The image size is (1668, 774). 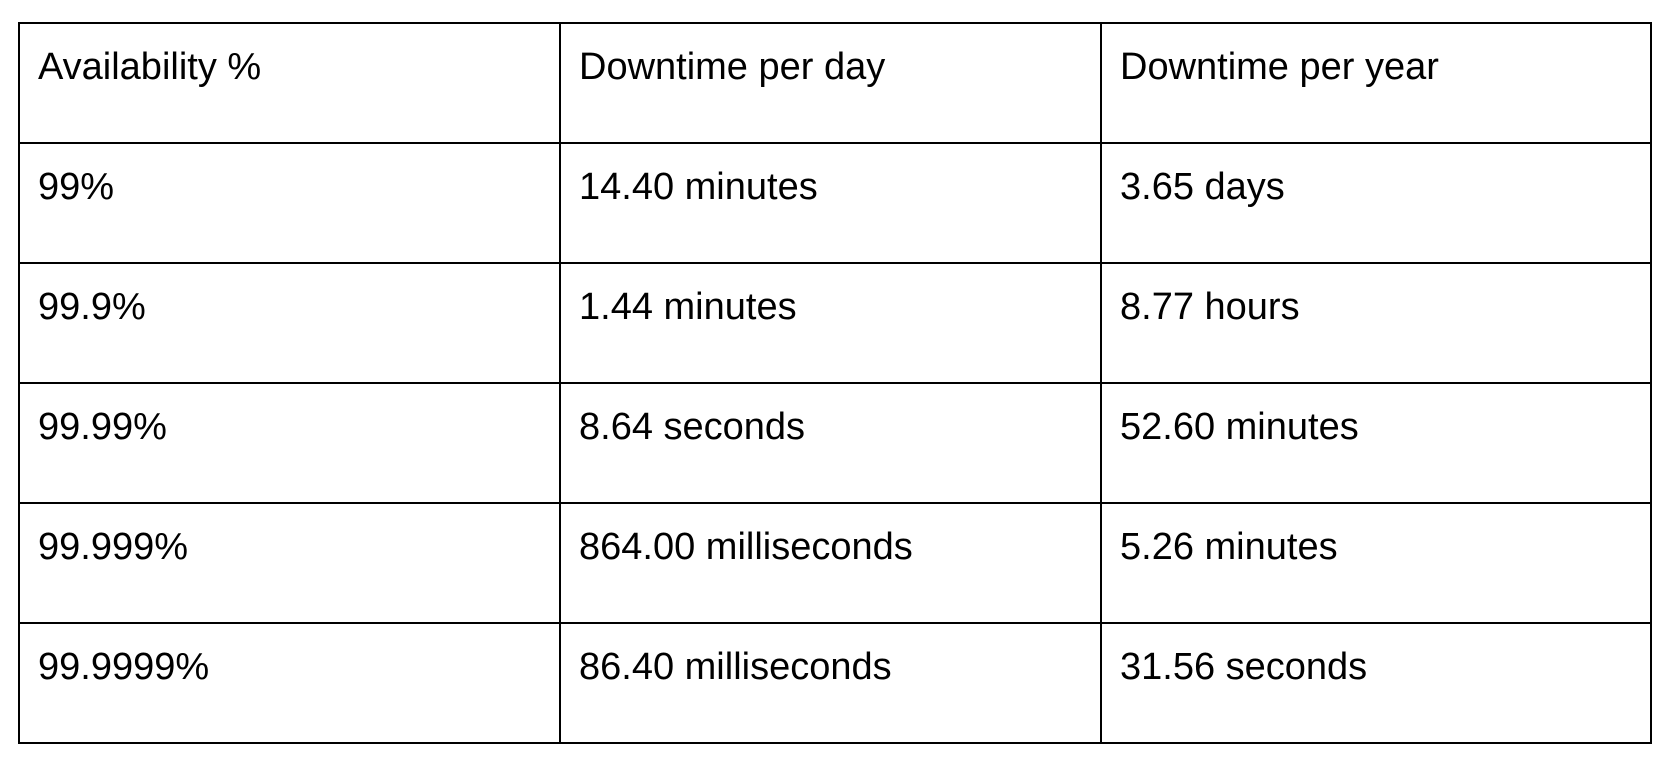 What do you see at coordinates (1244, 667) in the screenshot?
I see `cell-text: 31.56 seconds` at bounding box center [1244, 667].